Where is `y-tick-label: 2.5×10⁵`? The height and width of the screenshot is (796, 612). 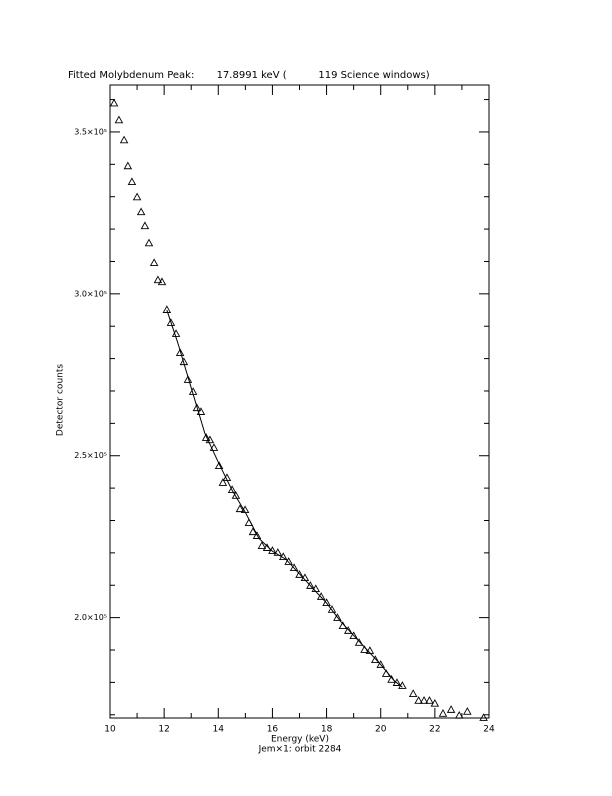 y-tick-label: 2.5×10⁵ is located at coordinates (90, 455).